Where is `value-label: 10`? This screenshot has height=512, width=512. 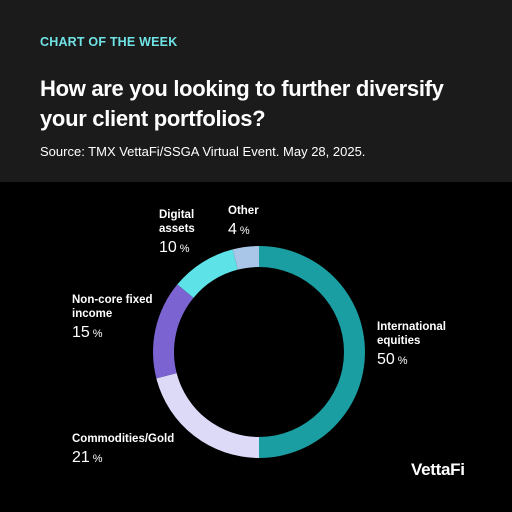 value-label: 10 is located at coordinates (168, 247).